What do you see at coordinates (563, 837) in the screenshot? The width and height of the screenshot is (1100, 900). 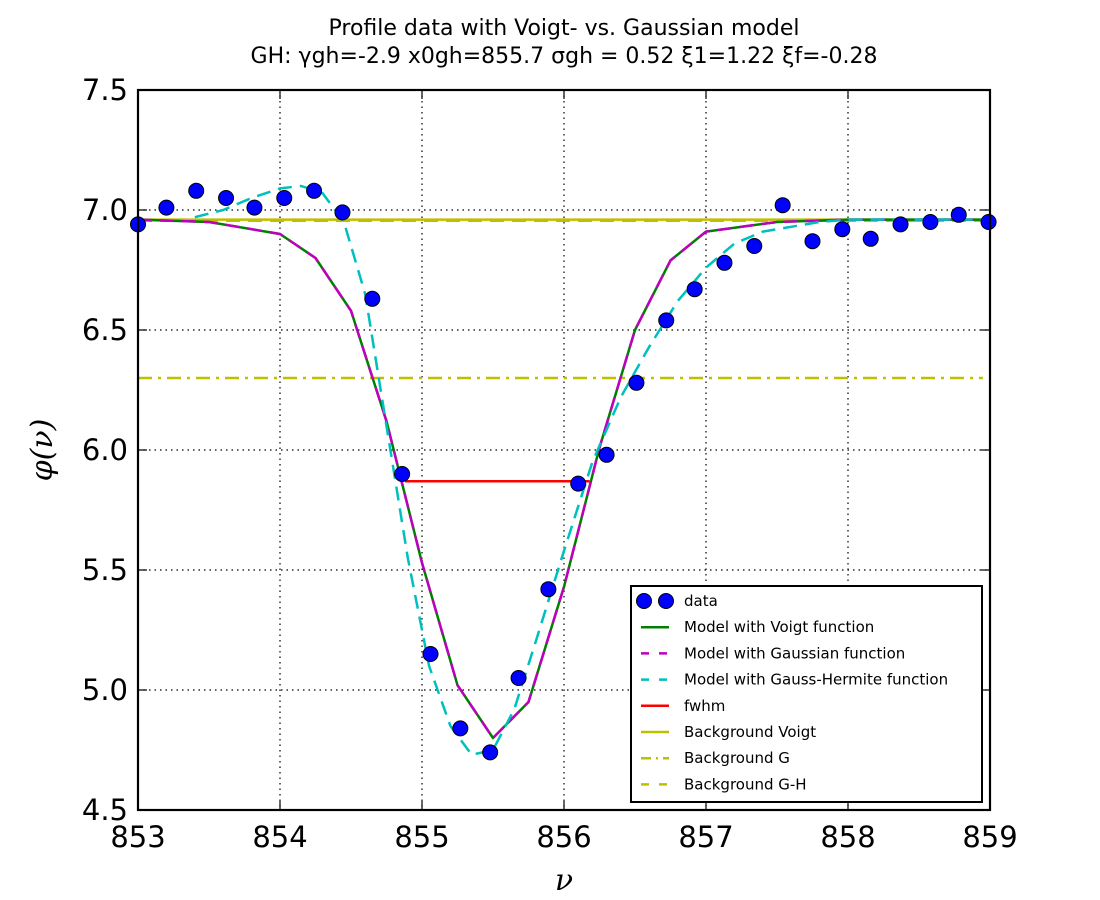 I see `x-tick-label: 856` at bounding box center [563, 837].